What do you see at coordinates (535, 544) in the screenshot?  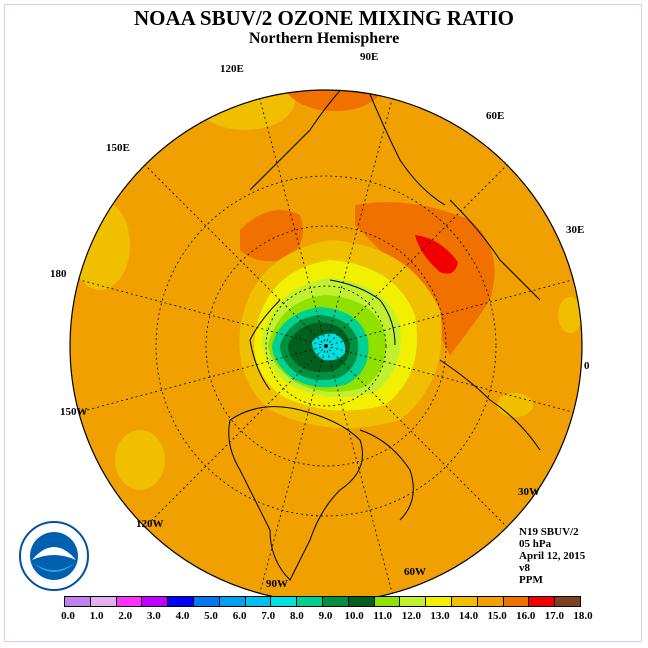 I see `pressure-label: 05 hPa` at bounding box center [535, 544].